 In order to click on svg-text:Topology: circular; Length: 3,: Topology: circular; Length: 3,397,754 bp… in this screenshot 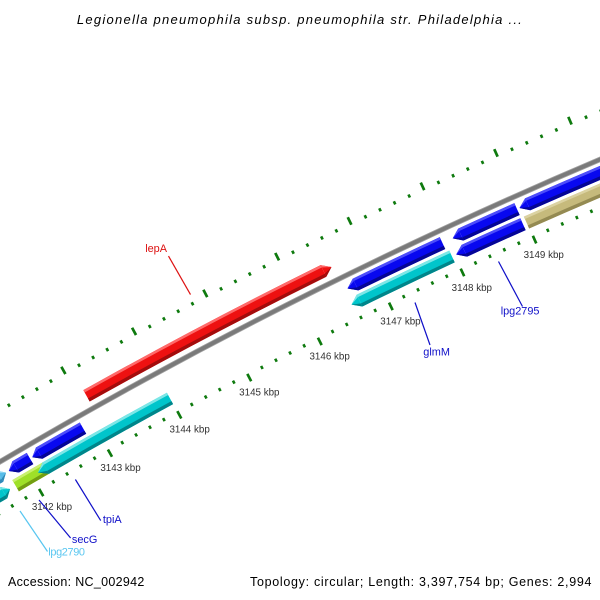, I will do `click(421, 582)`.